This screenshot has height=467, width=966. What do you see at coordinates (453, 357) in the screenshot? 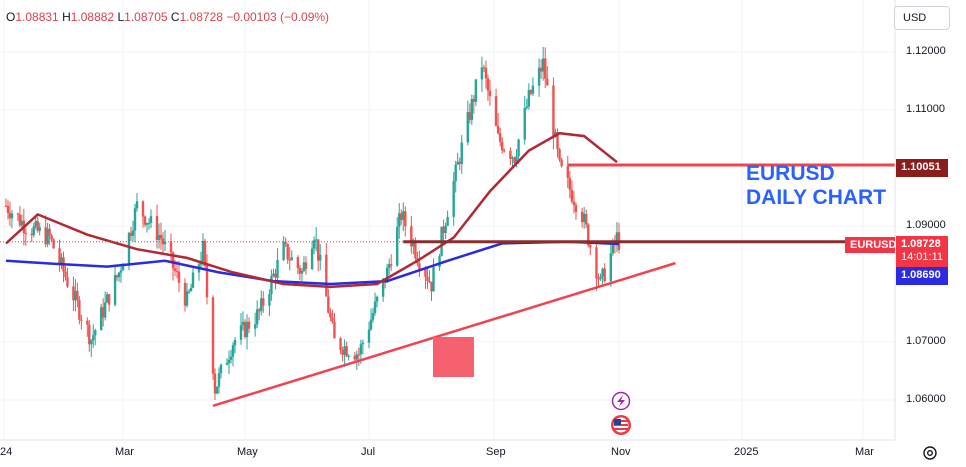
I see `highlight-box` at bounding box center [453, 357].